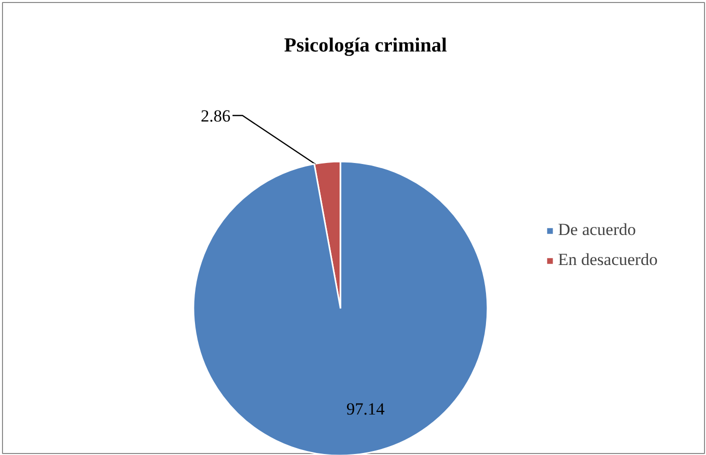 The image size is (706, 455). What do you see at coordinates (366, 45) in the screenshot?
I see `chart-title: Psicología criminal` at bounding box center [366, 45].